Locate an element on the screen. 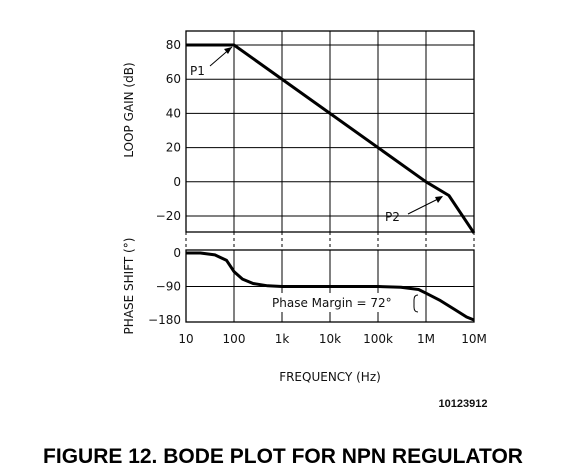  gain-y-tick-label: −20 is located at coordinates (168, 216).